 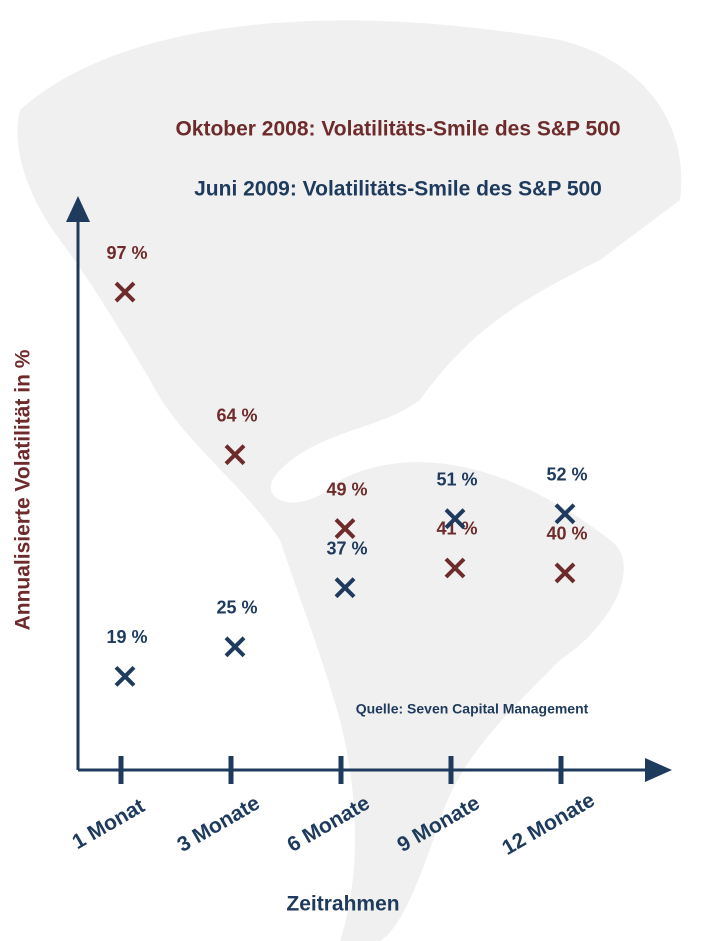 What do you see at coordinates (566, 534) in the screenshot?
I see `value-label: 40 %` at bounding box center [566, 534].